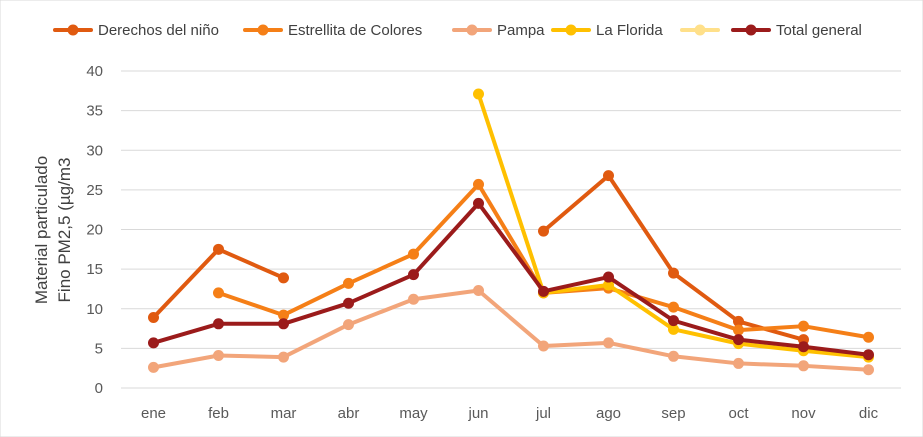  What do you see at coordinates (218, 413) in the screenshot?
I see `x-tick-label-feb: feb` at bounding box center [218, 413].